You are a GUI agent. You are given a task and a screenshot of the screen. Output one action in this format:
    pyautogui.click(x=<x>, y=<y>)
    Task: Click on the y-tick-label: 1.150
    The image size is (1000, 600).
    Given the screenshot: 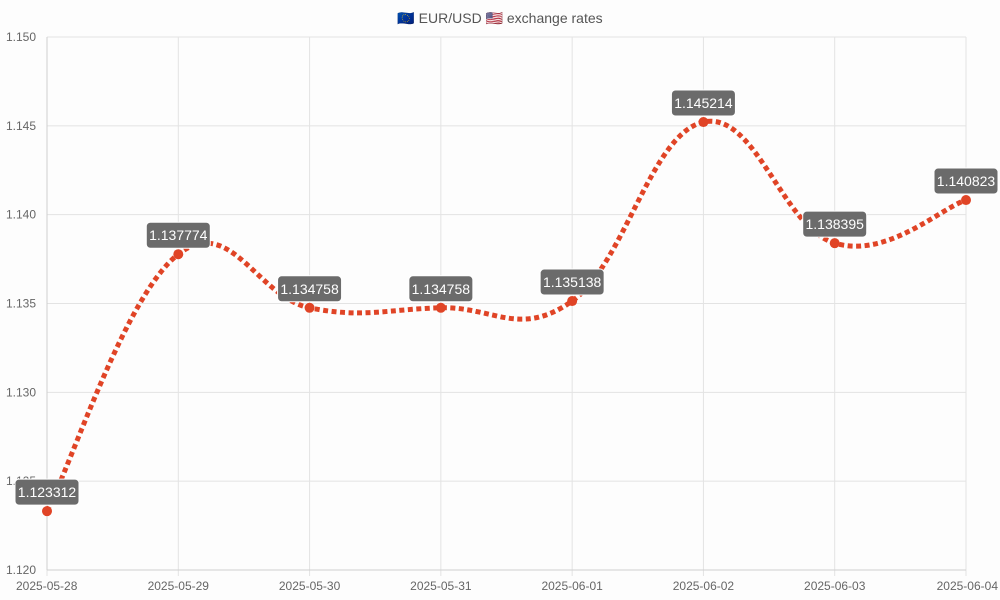 What is the action you would take?
    pyautogui.click(x=21, y=37)
    